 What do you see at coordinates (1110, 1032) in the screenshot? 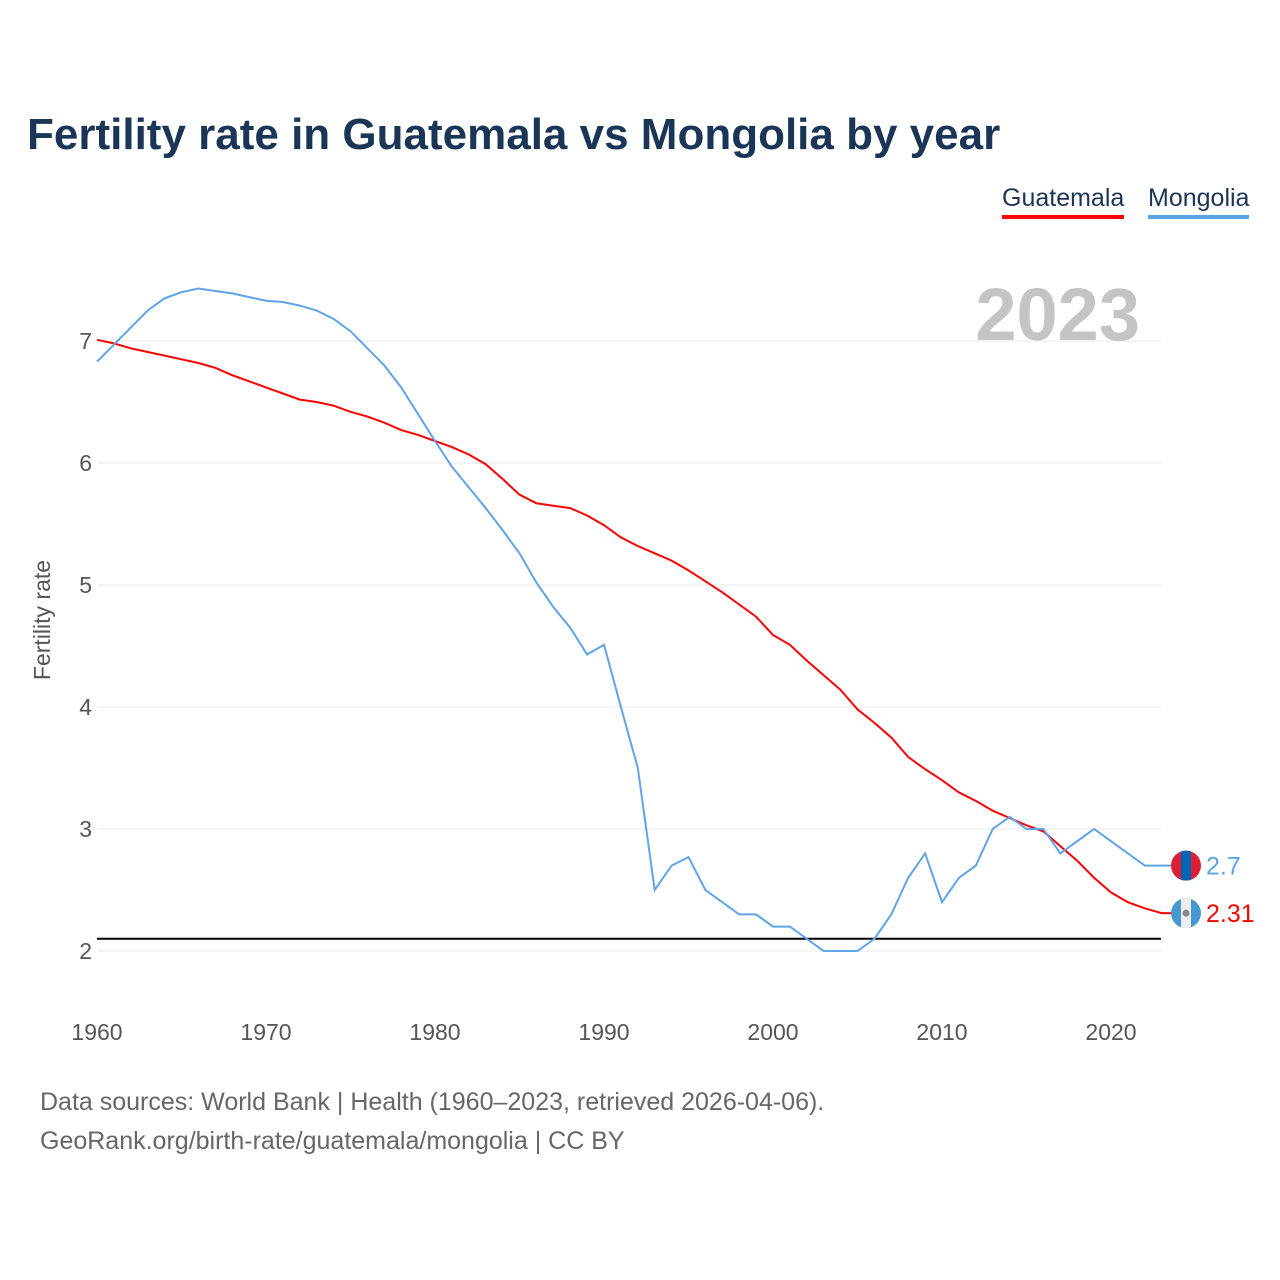
I see `x-tick-label: 2020` at bounding box center [1110, 1032].